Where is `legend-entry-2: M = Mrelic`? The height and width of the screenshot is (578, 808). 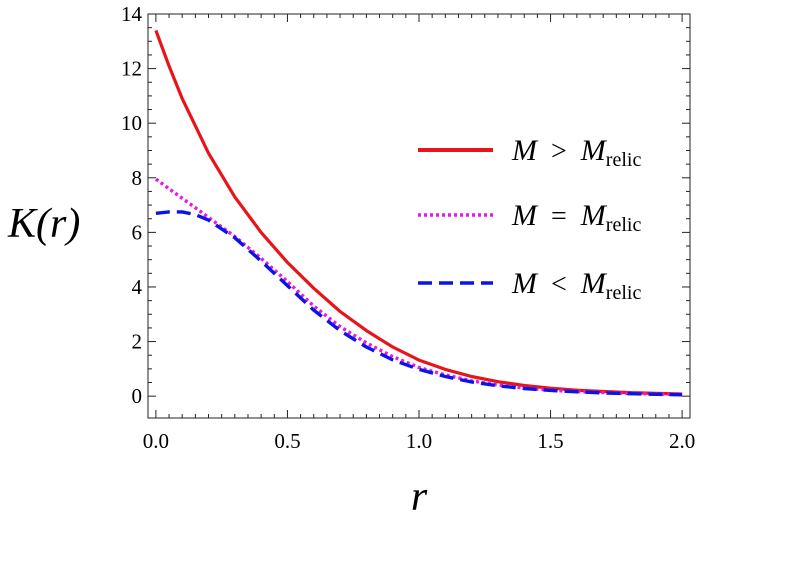
legend-entry-2: M = Mrelic is located at coordinates (529, 217).